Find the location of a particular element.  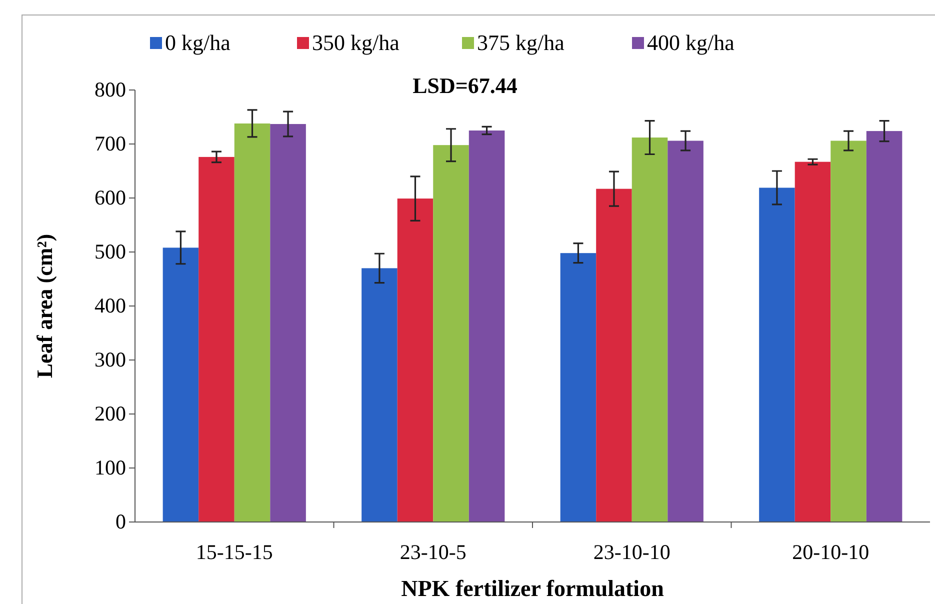

legend-label: 375 kg/ha is located at coordinates (521, 42).